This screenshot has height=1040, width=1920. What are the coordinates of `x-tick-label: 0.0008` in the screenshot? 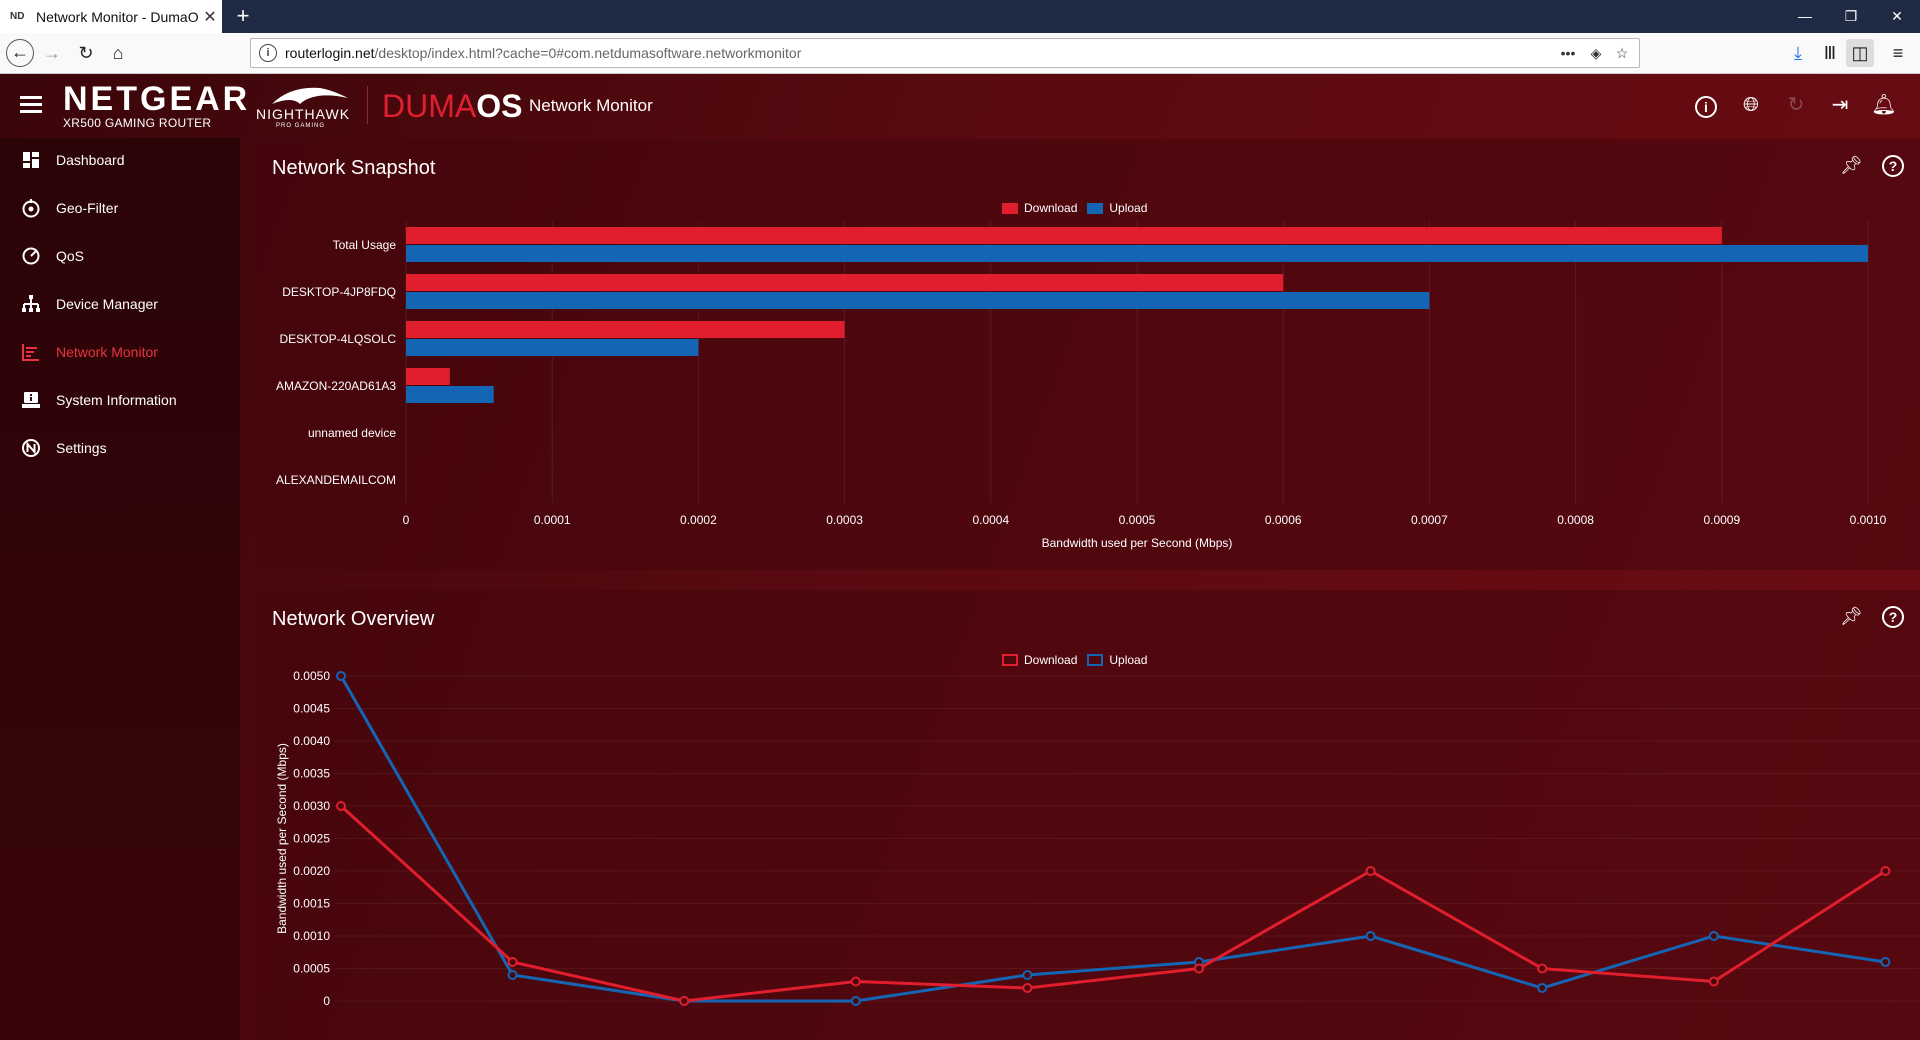 It's located at (1575, 520).